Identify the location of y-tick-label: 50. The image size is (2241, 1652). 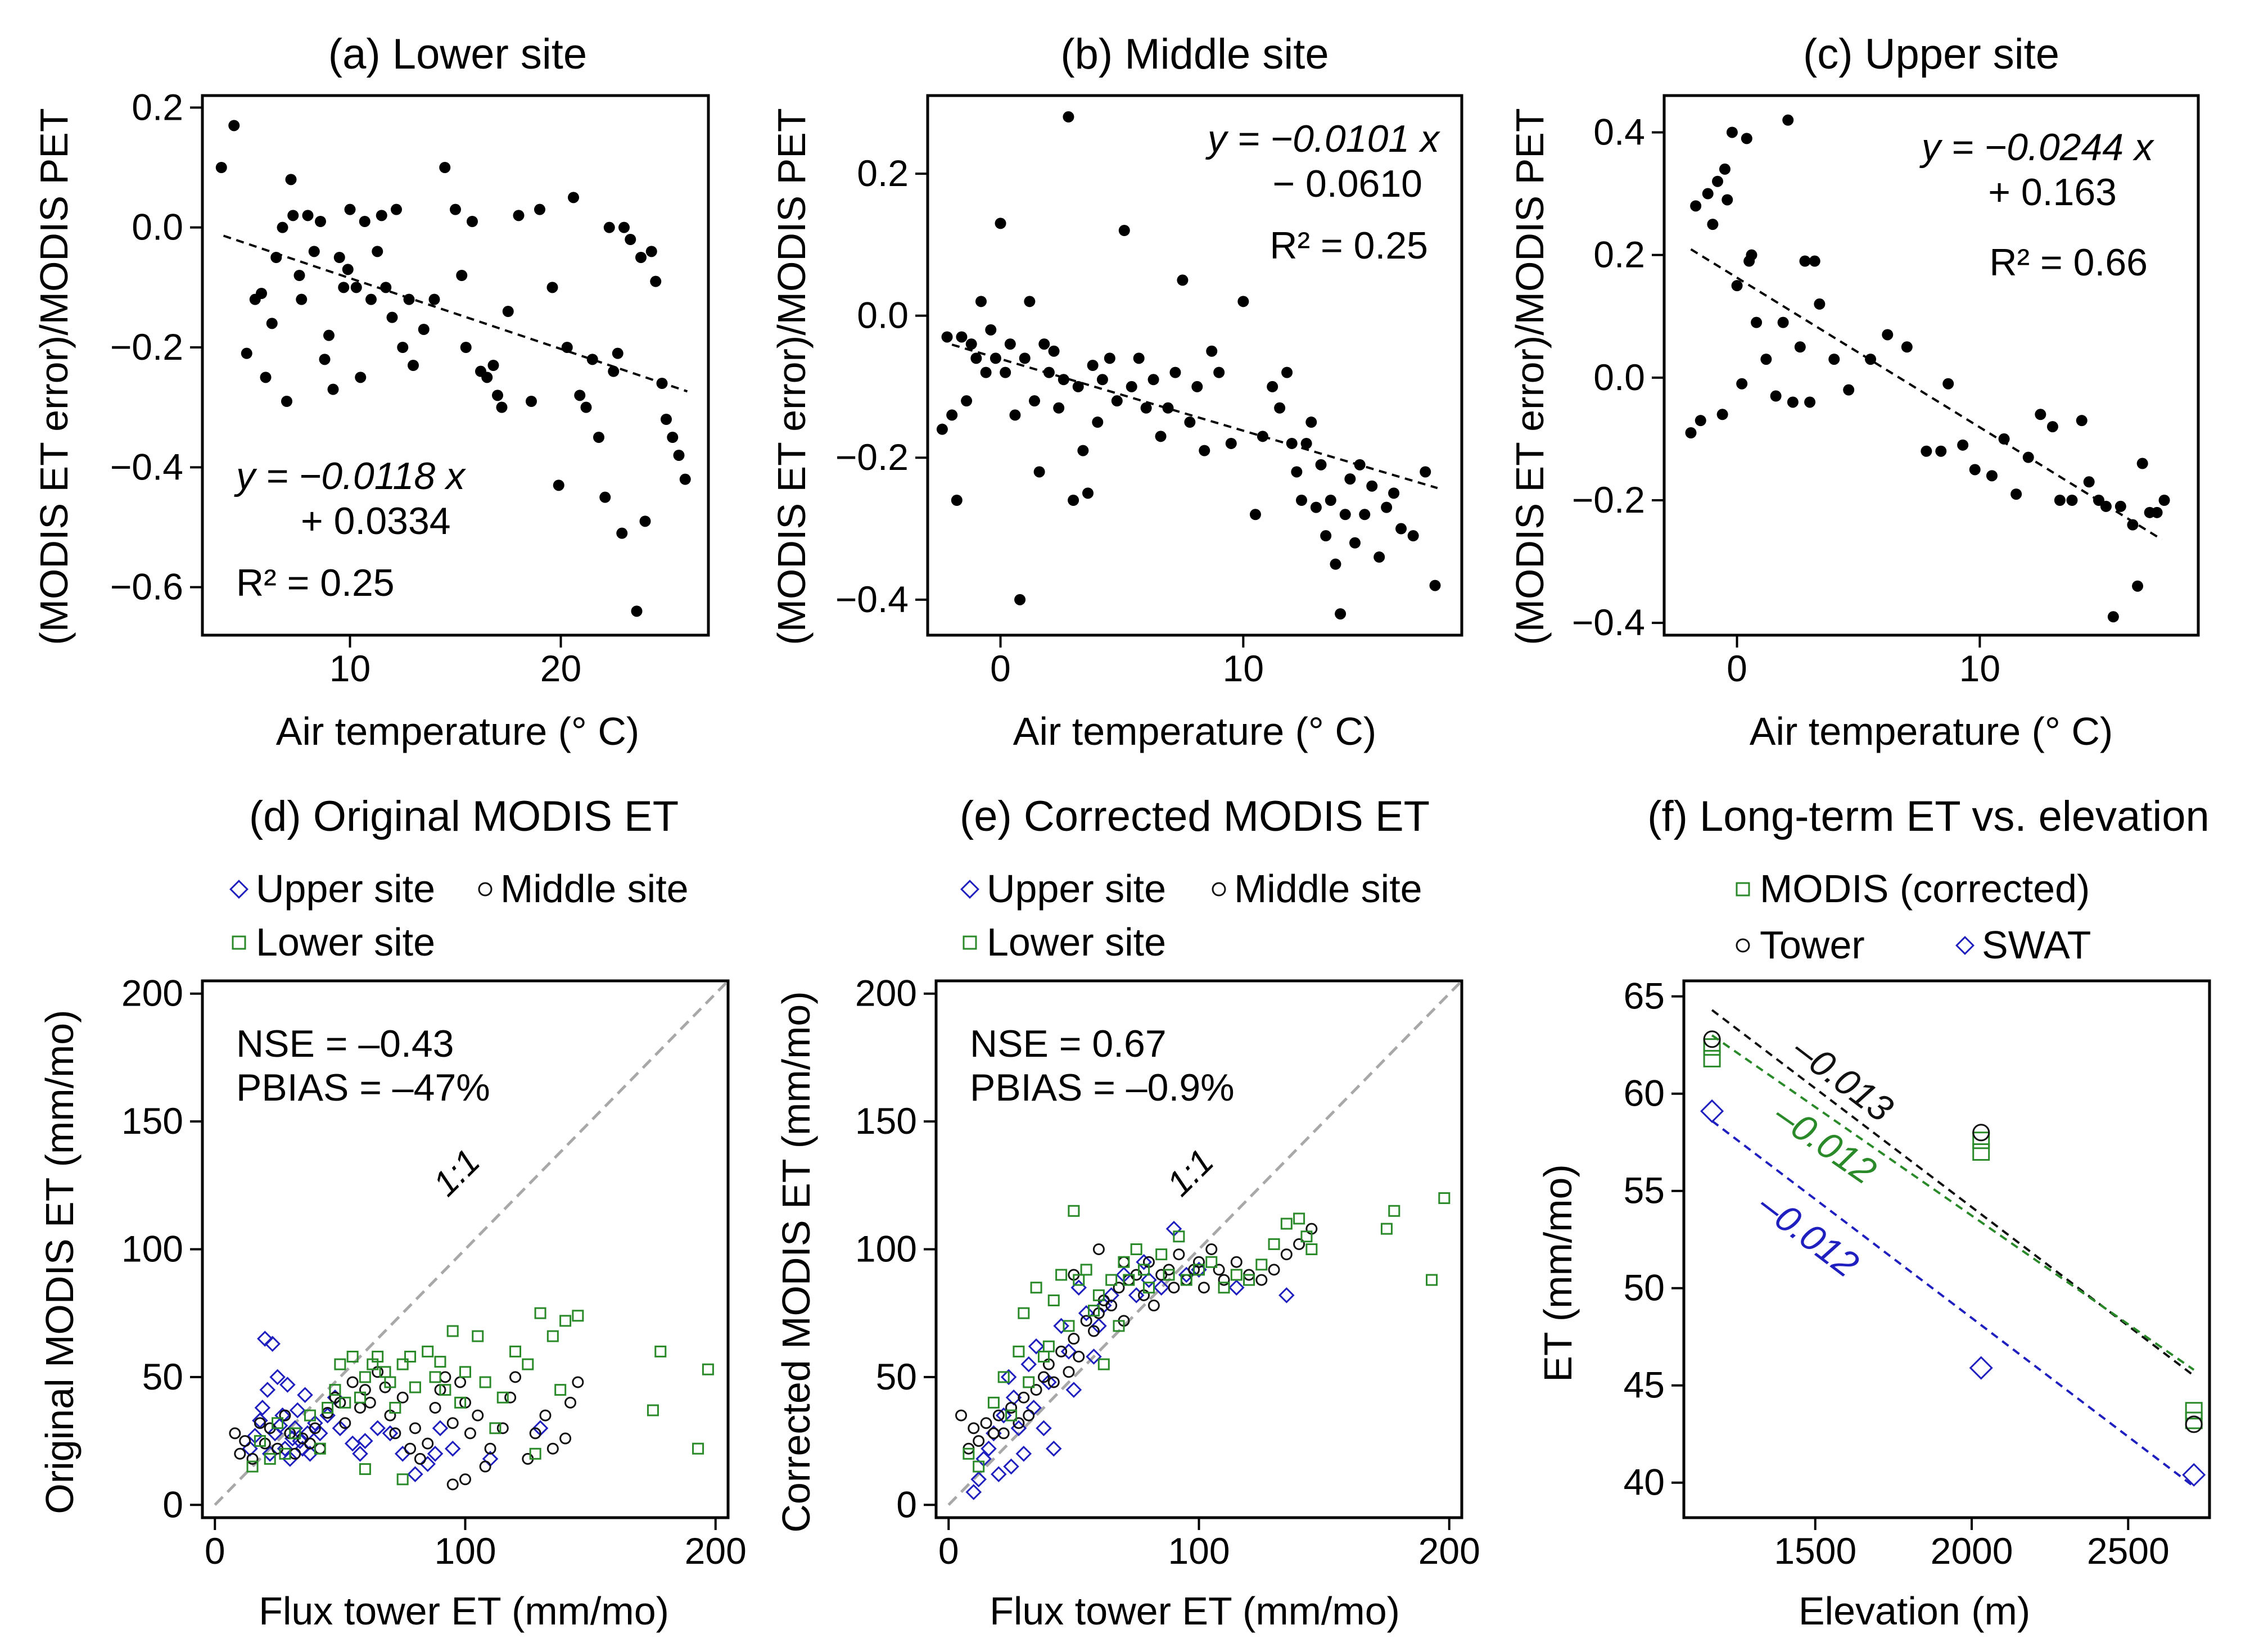
(162, 1376).